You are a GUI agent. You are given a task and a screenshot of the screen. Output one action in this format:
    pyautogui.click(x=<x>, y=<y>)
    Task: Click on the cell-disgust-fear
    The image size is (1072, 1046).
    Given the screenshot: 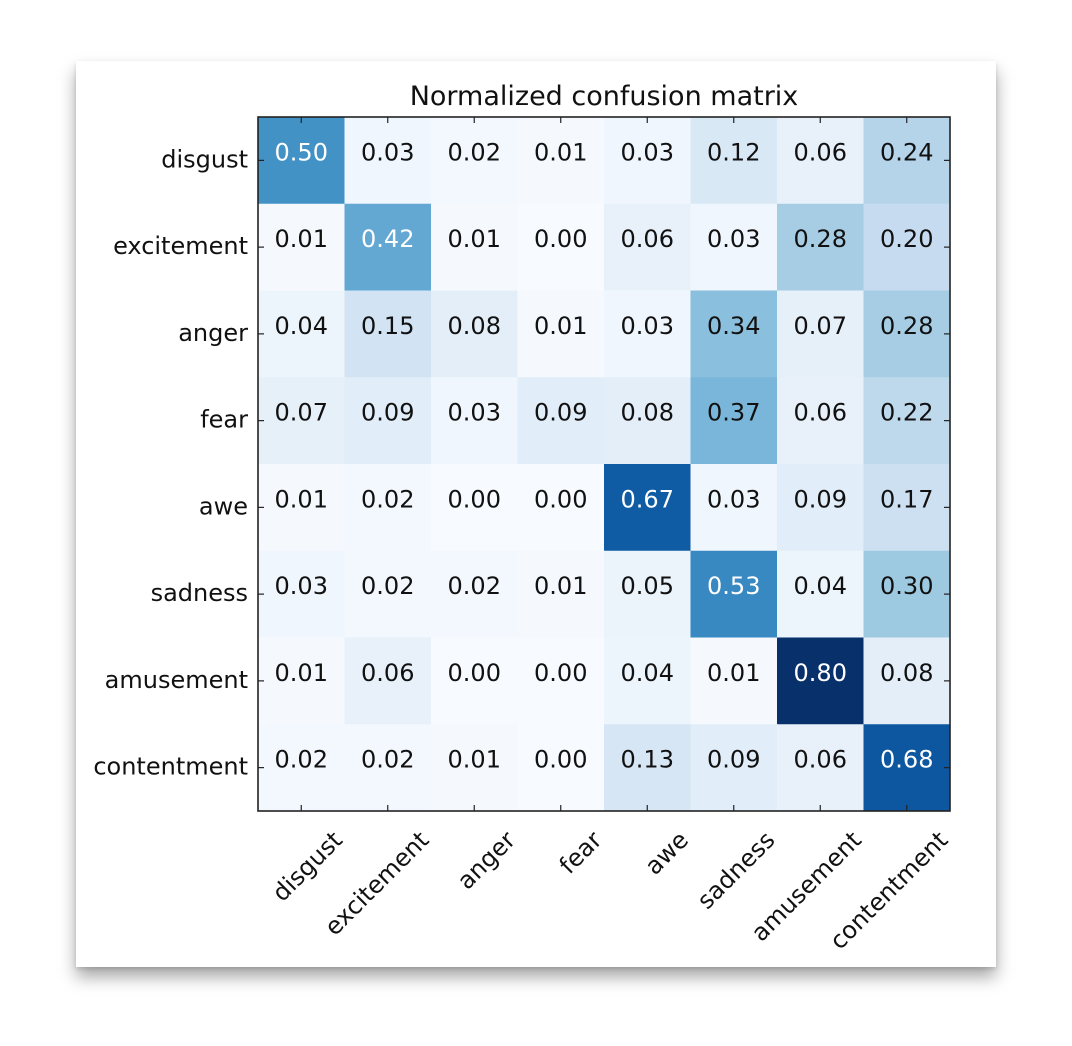 What is the action you would take?
    pyautogui.click(x=561, y=161)
    